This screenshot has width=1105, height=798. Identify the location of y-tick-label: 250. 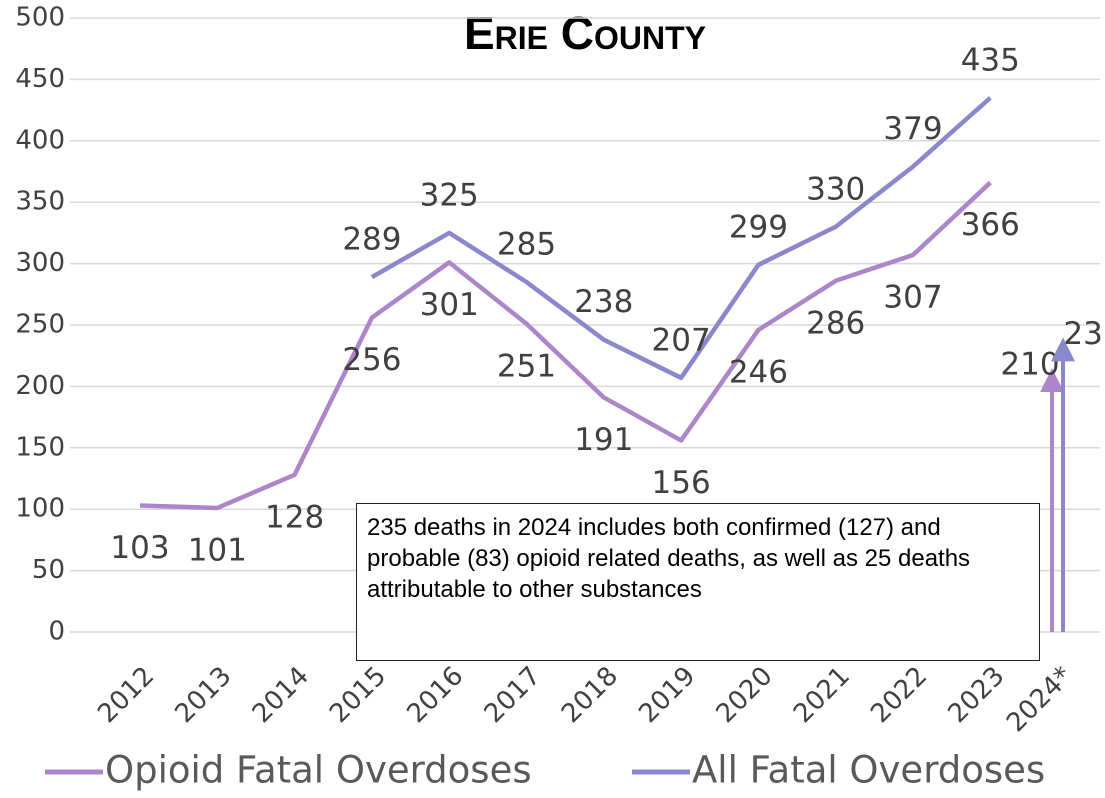
(40, 325).